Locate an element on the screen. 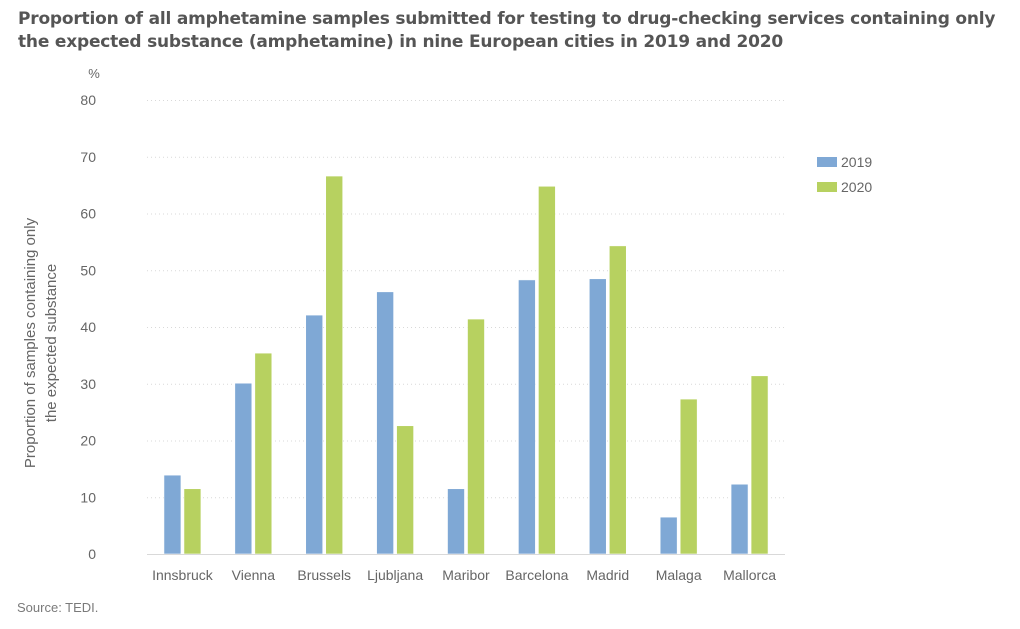 The height and width of the screenshot is (629, 1020). bar-2019-barcelona is located at coordinates (527, 417).